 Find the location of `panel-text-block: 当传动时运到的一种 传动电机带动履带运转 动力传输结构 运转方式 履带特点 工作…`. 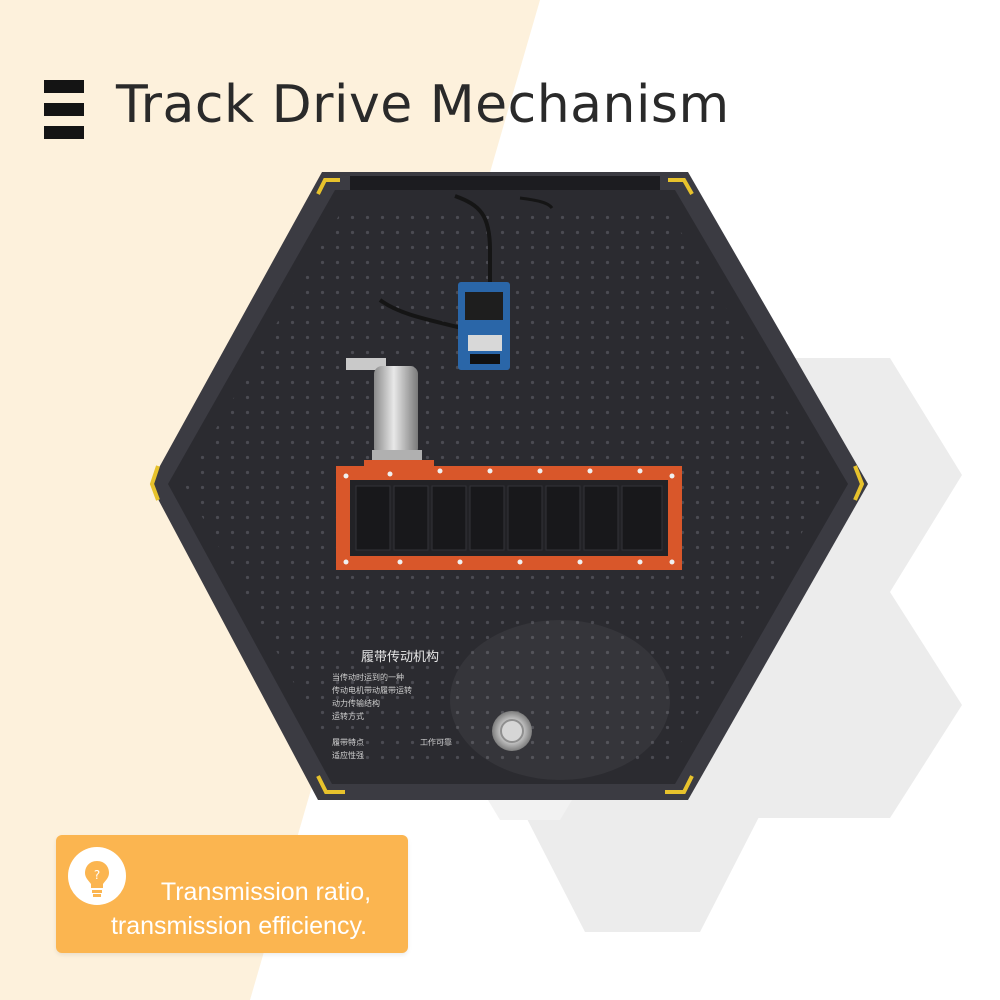

panel-text-block: 当传动时运到的一种 传动电机带动履带运转 动力传输结构 运转方式 履带特点 工作… is located at coordinates (392, 716).